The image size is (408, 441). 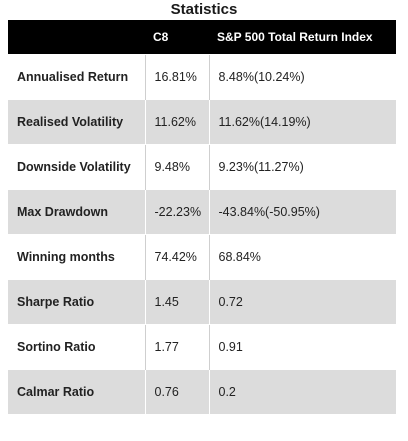 What do you see at coordinates (176, 391) in the screenshot?
I see `c8-value: 0.76` at bounding box center [176, 391].